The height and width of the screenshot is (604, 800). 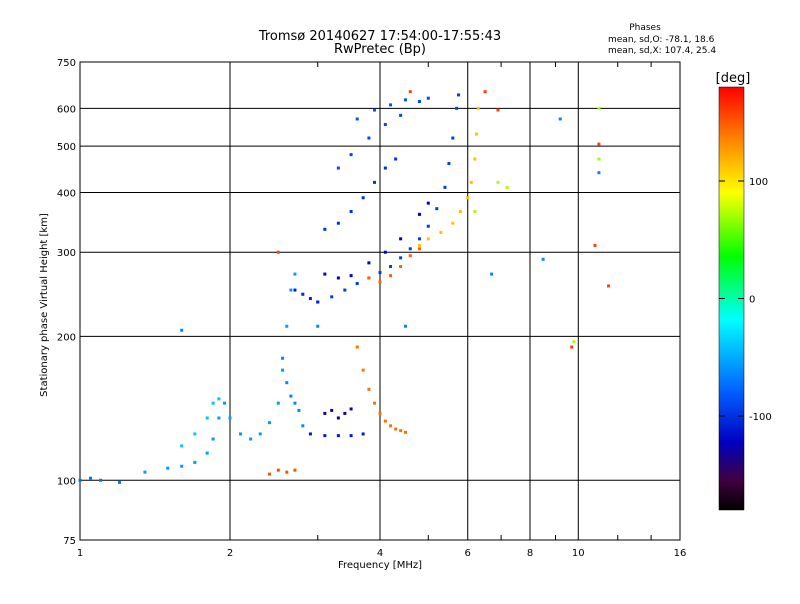 What do you see at coordinates (680, 553) in the screenshot?
I see `x-tick-label: 16` at bounding box center [680, 553].